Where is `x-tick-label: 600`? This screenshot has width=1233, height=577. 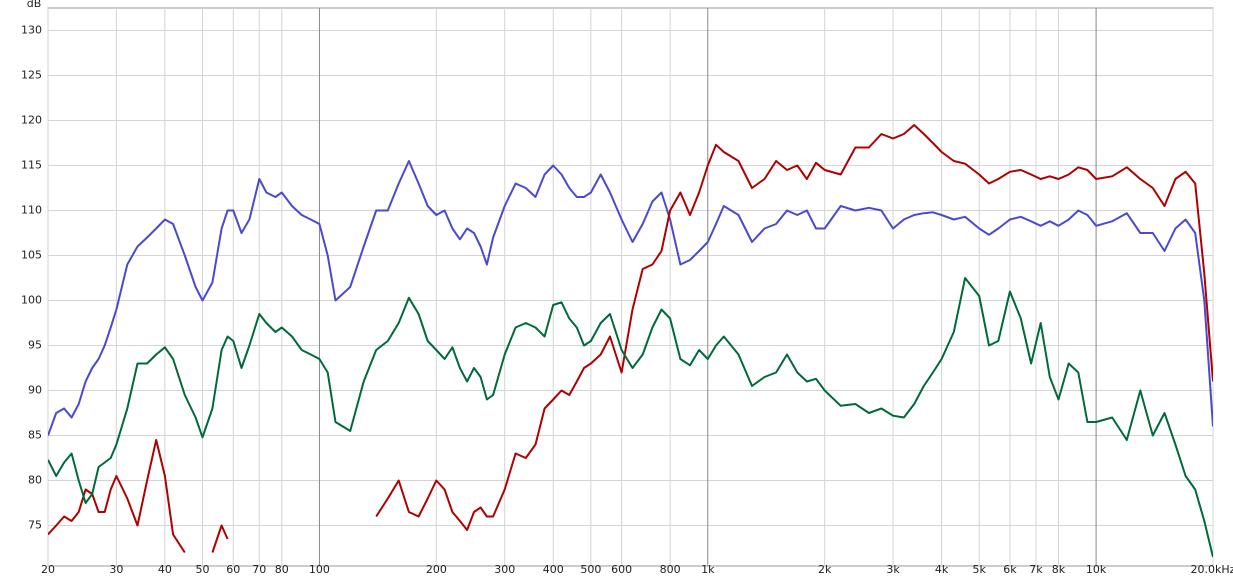 x-tick-label: 600 is located at coordinates (621, 569).